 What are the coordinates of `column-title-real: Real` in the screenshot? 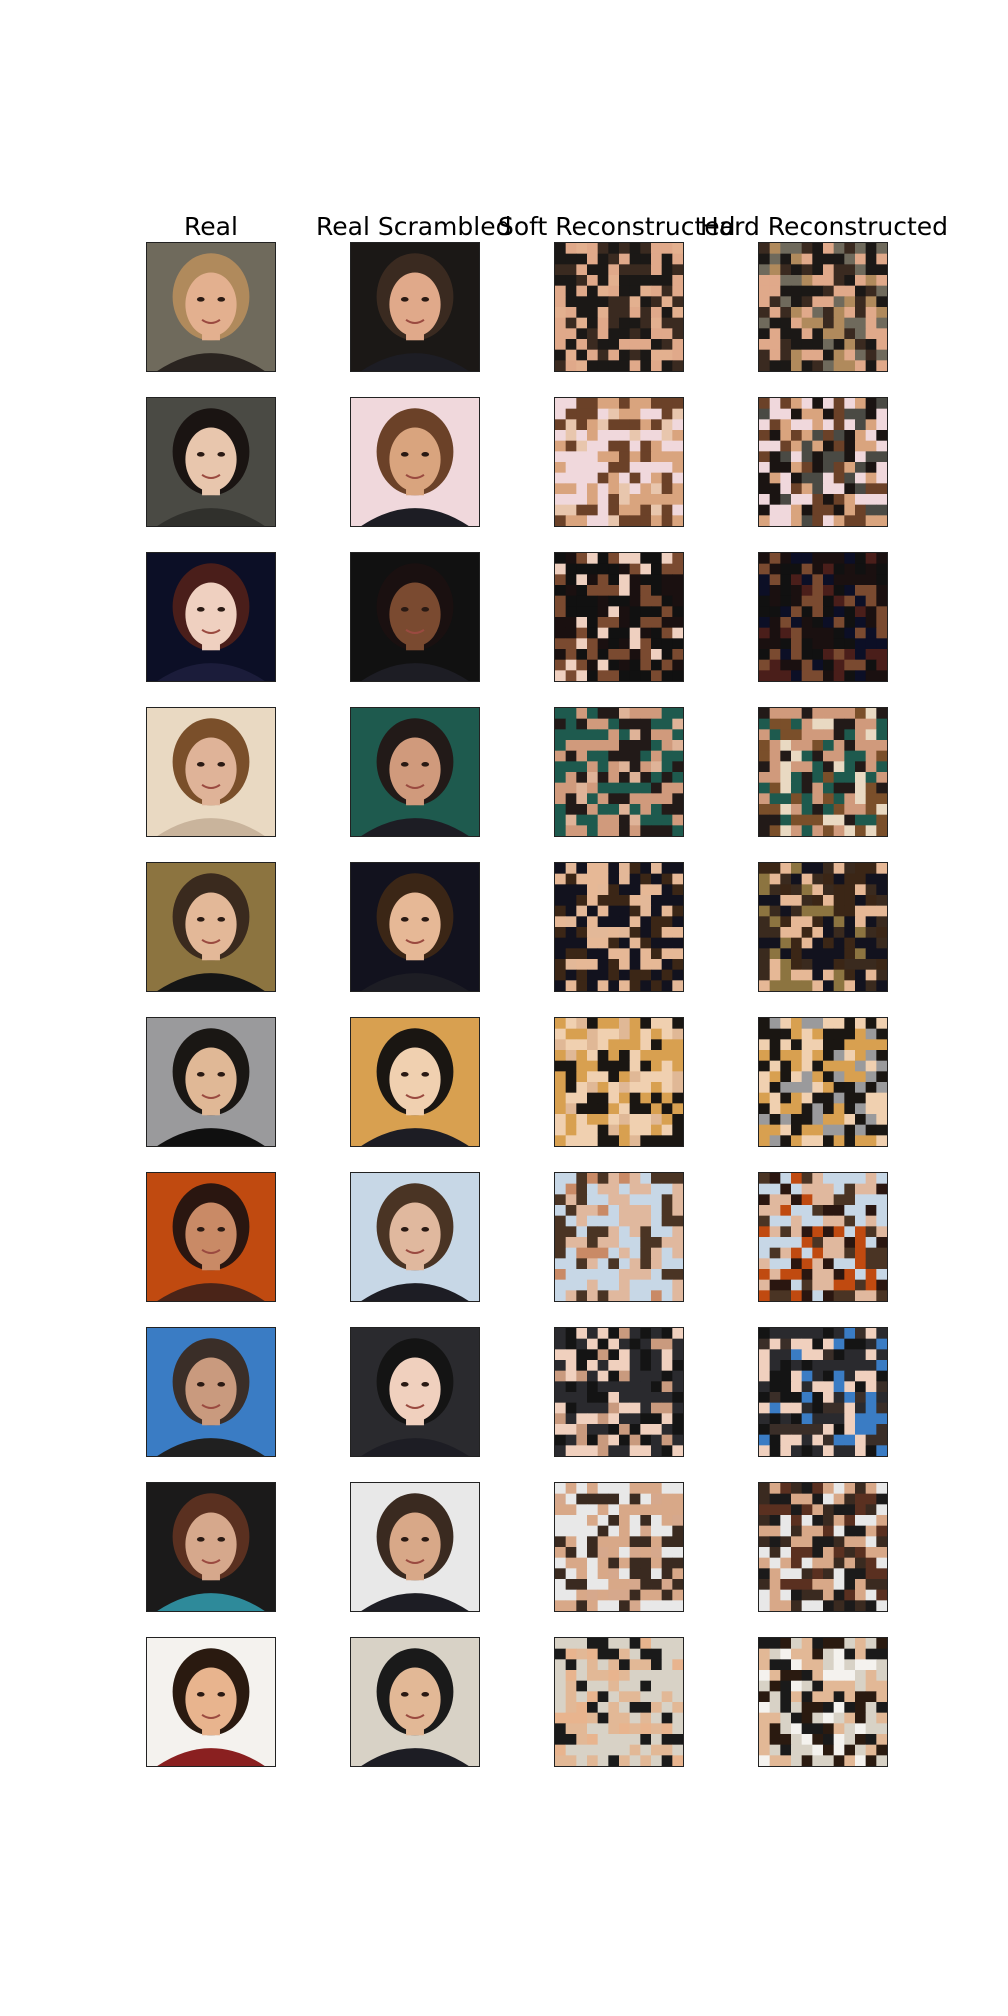 It's located at (211, 227).